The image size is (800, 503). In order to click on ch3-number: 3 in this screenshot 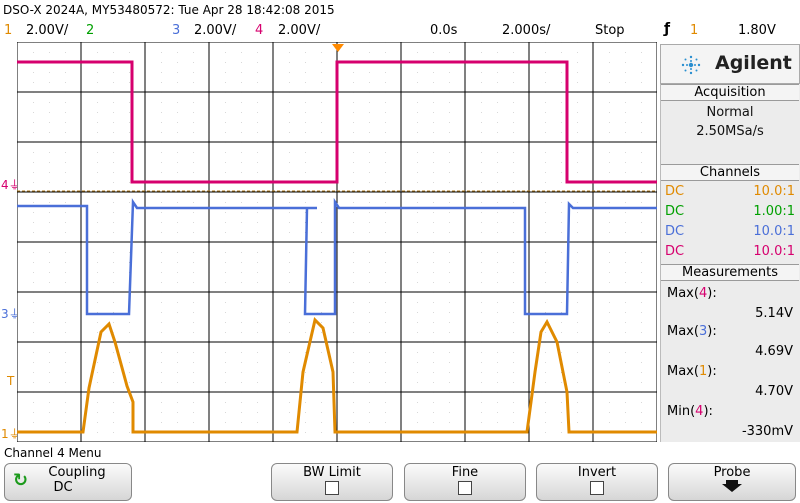, I will do `click(176, 30)`.